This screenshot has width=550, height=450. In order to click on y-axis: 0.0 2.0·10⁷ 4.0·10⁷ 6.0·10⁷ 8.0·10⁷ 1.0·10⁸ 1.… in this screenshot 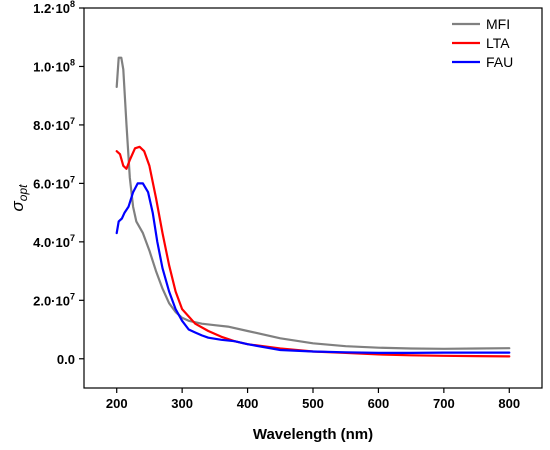, I will do `click(58, 183)`.